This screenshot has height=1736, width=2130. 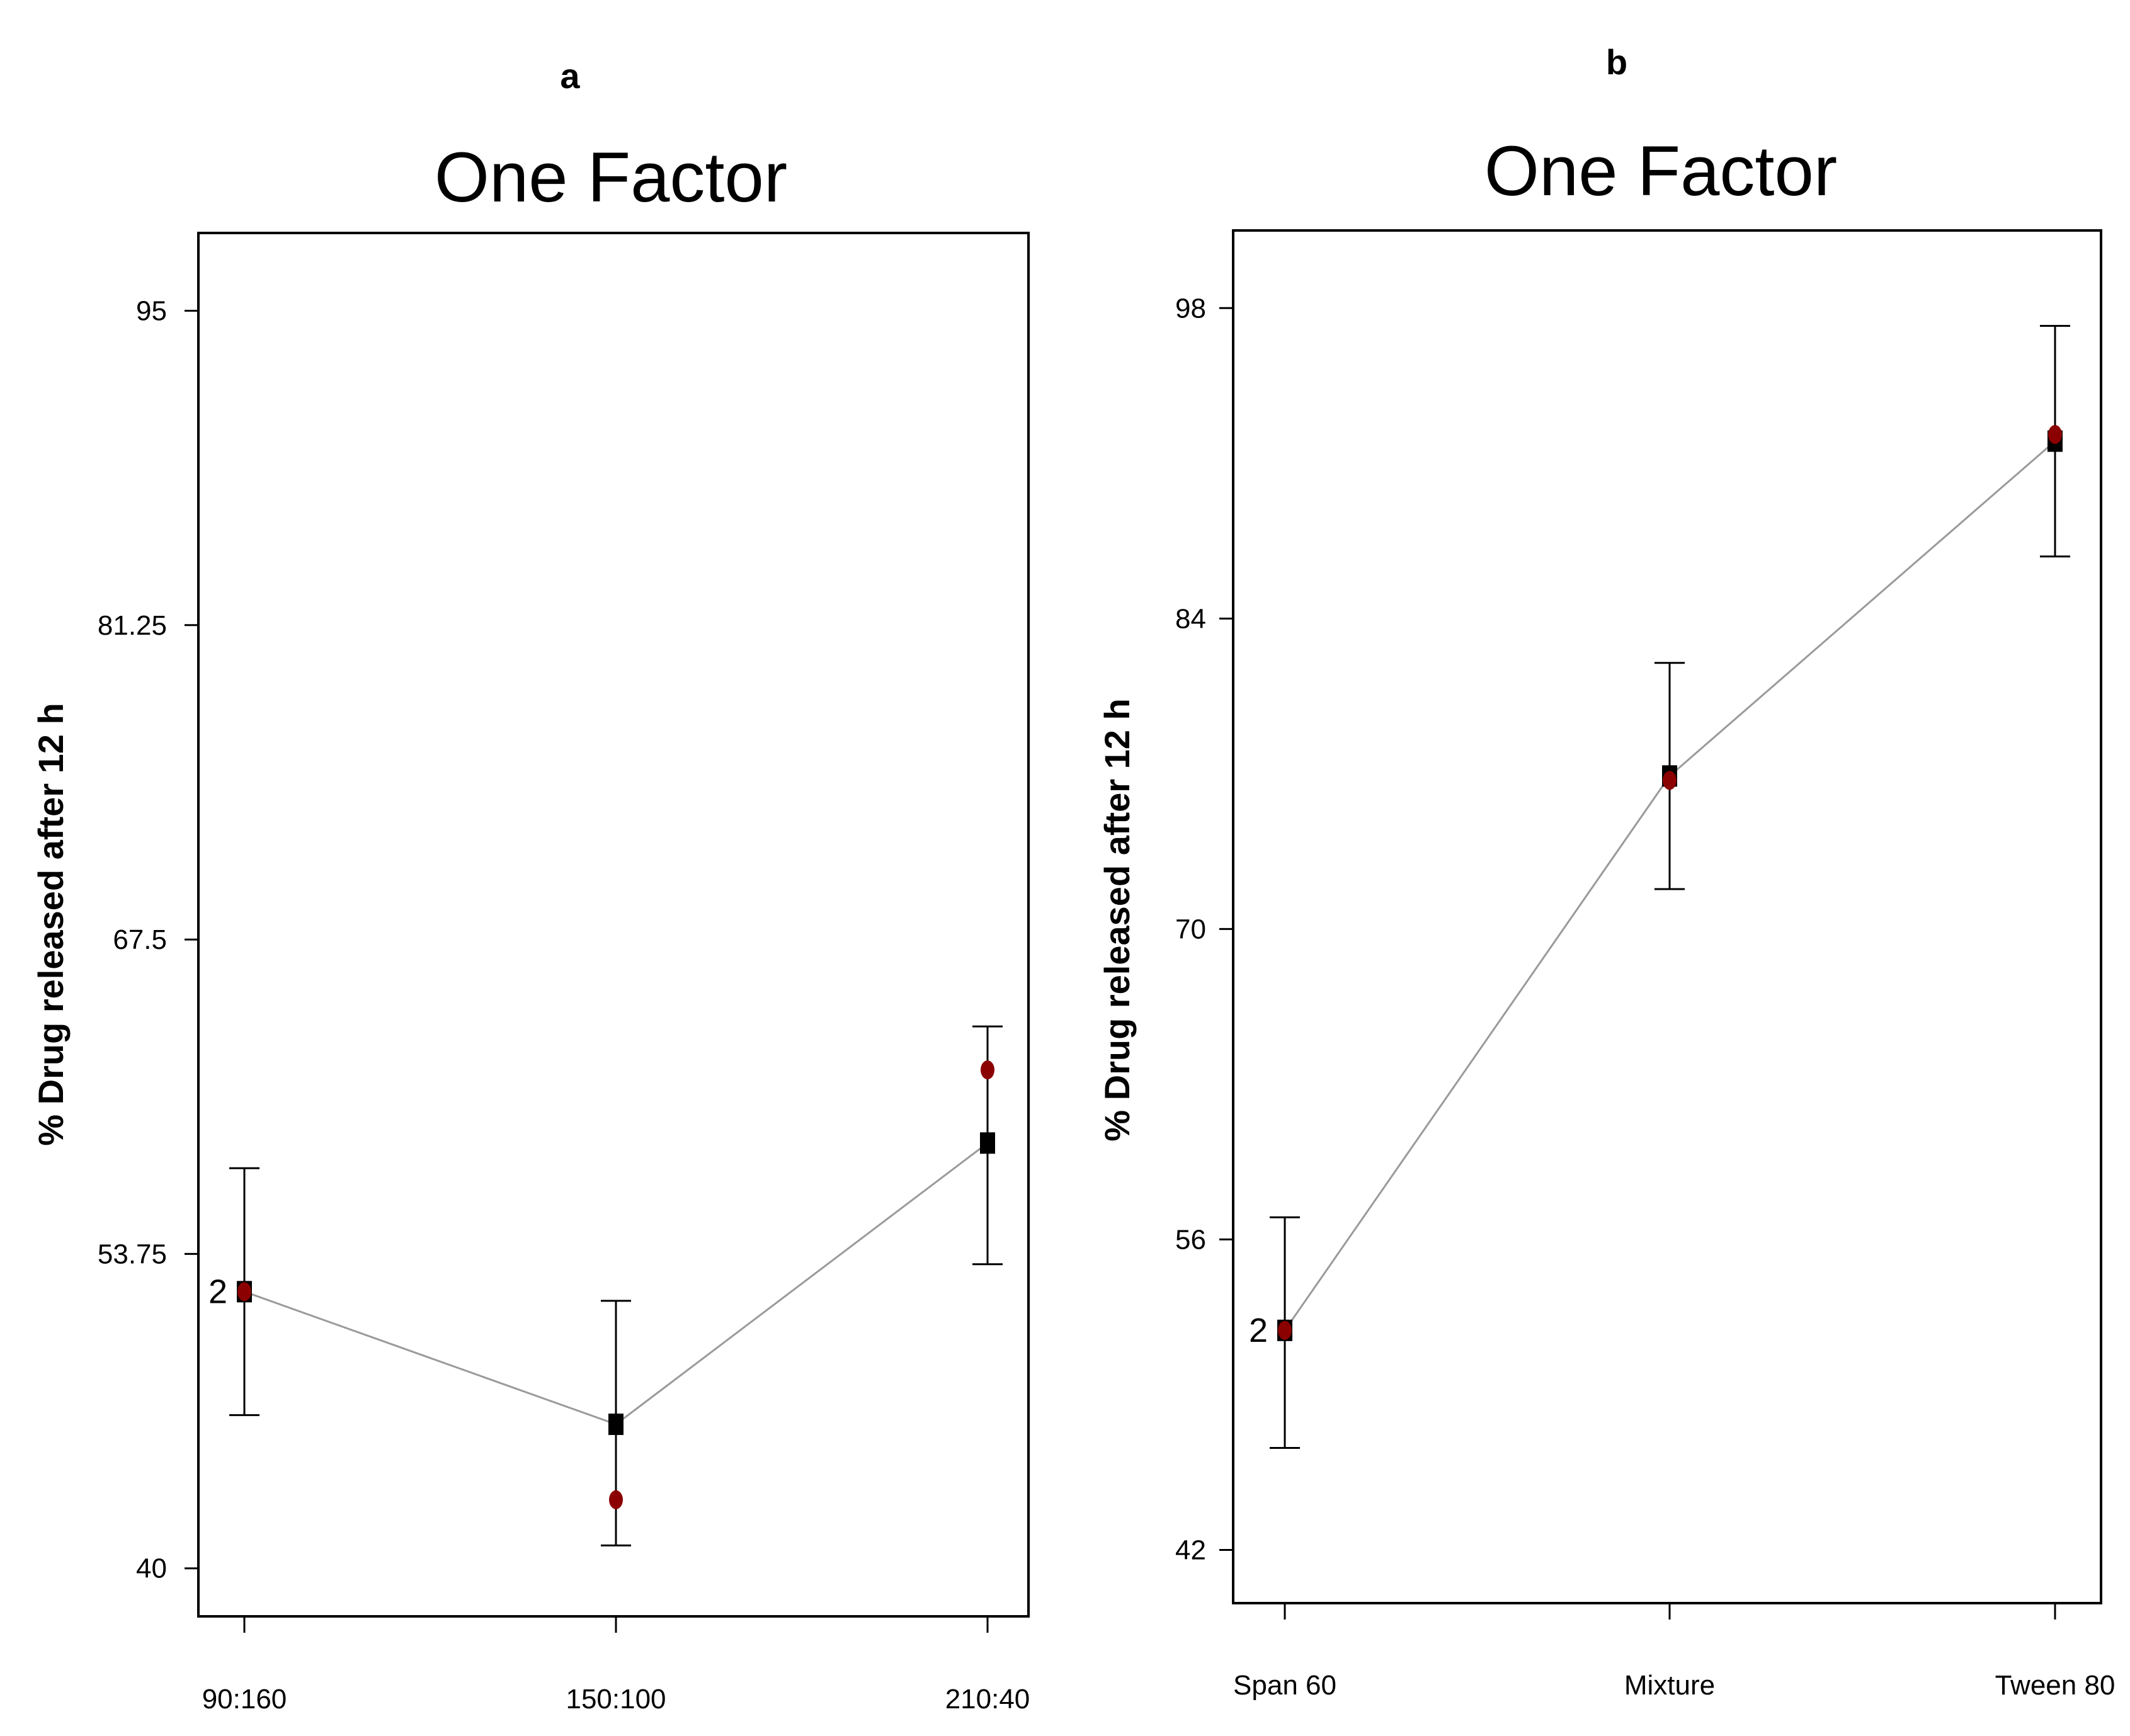 I want to click on replicate-label-b-0: 2, so click(x=1258, y=1330).